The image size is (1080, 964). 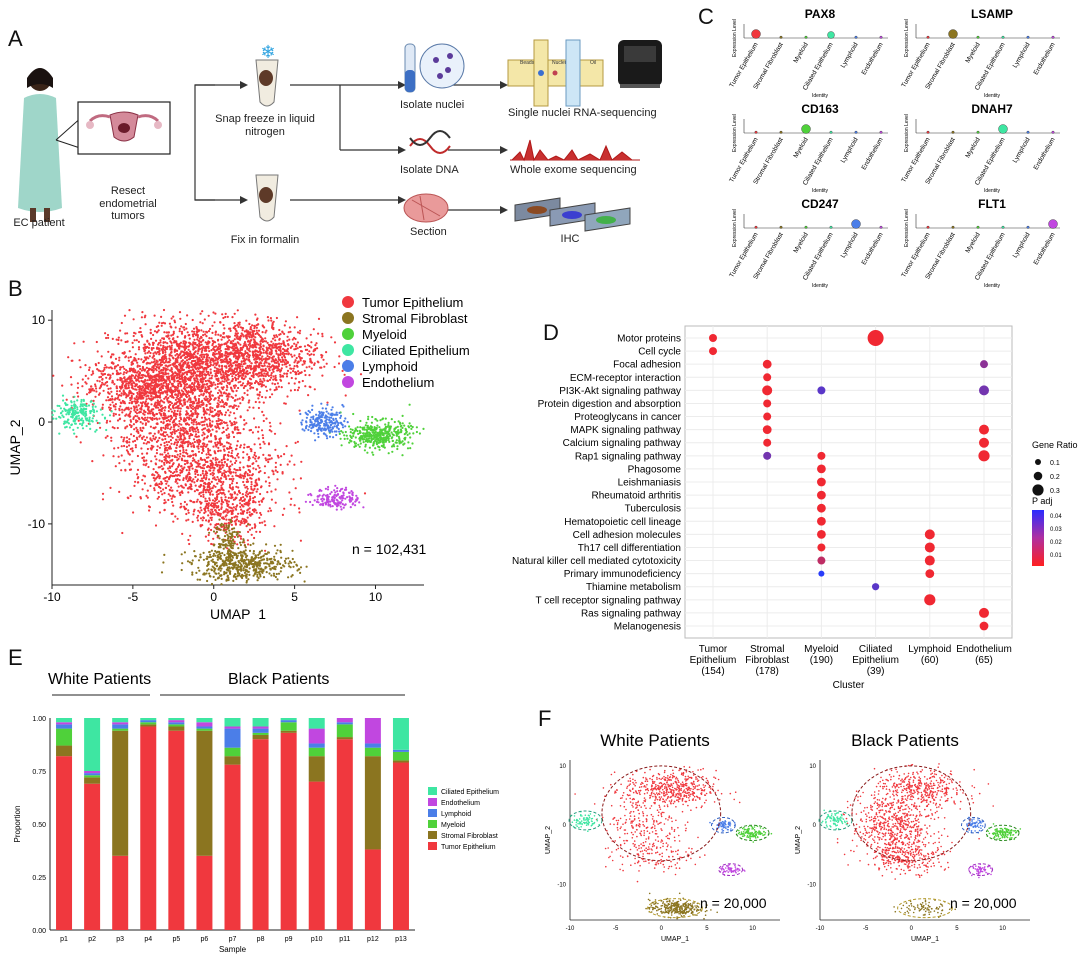 What do you see at coordinates (572, 214) in the screenshot?
I see `ihc-slides` at bounding box center [572, 214].